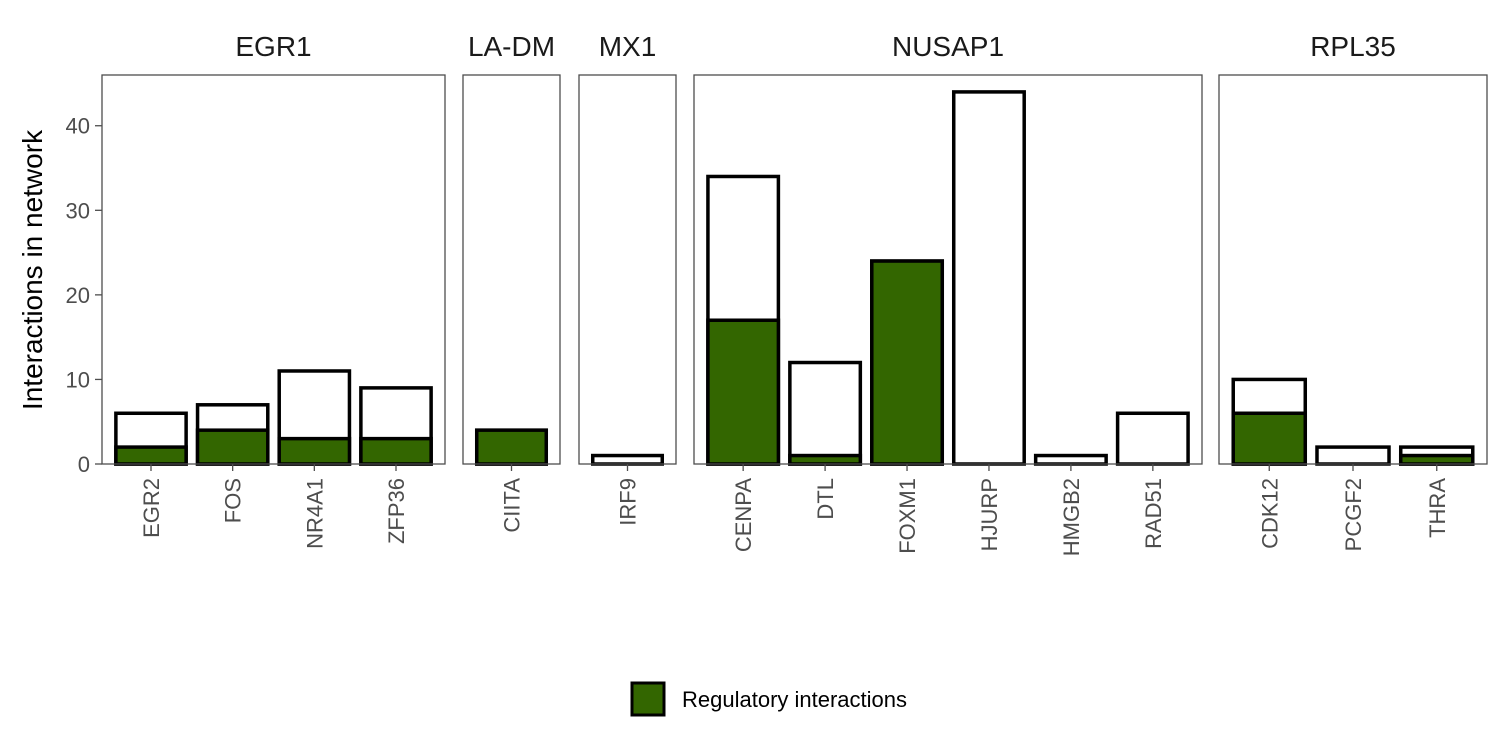 This screenshot has height=750, width=1500. I want to click on y-tick-label: 40, so click(78, 126).